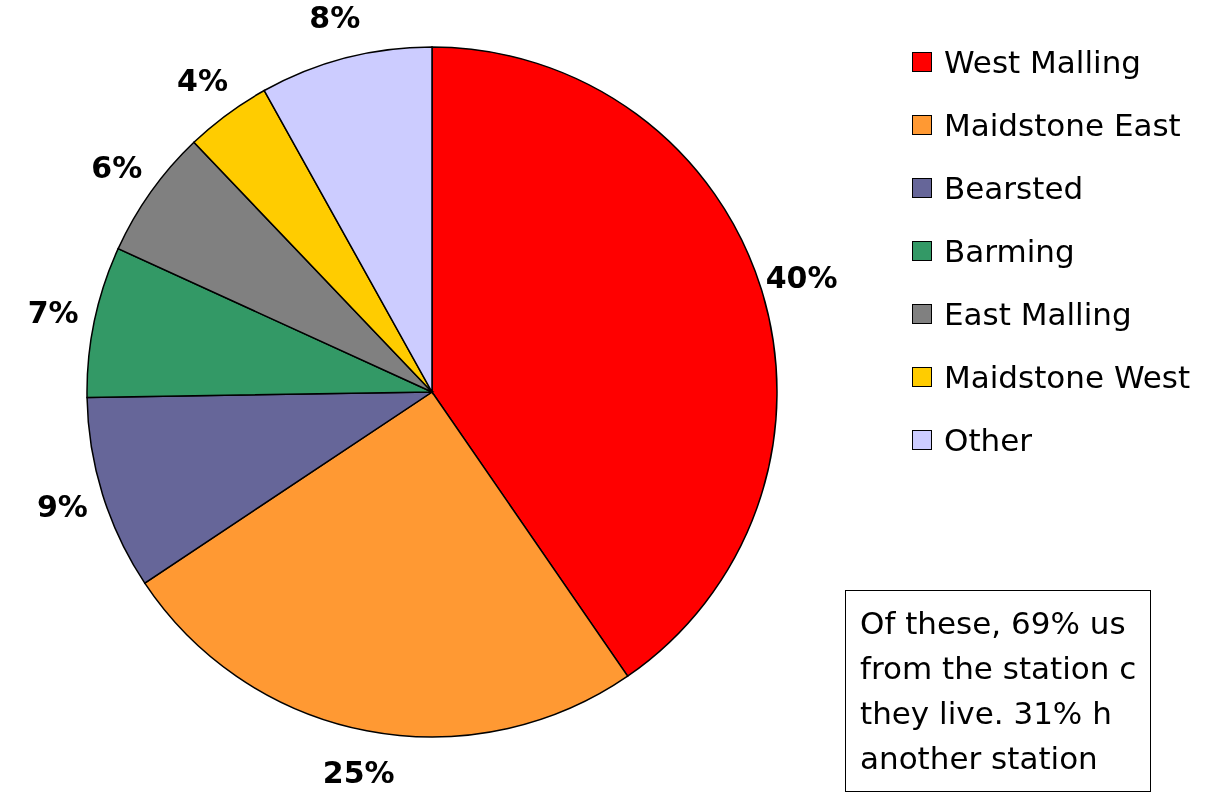 This screenshot has height=793, width=1223. Describe the element at coordinates (358, 772) in the screenshot. I see `data-label: 25%` at that location.